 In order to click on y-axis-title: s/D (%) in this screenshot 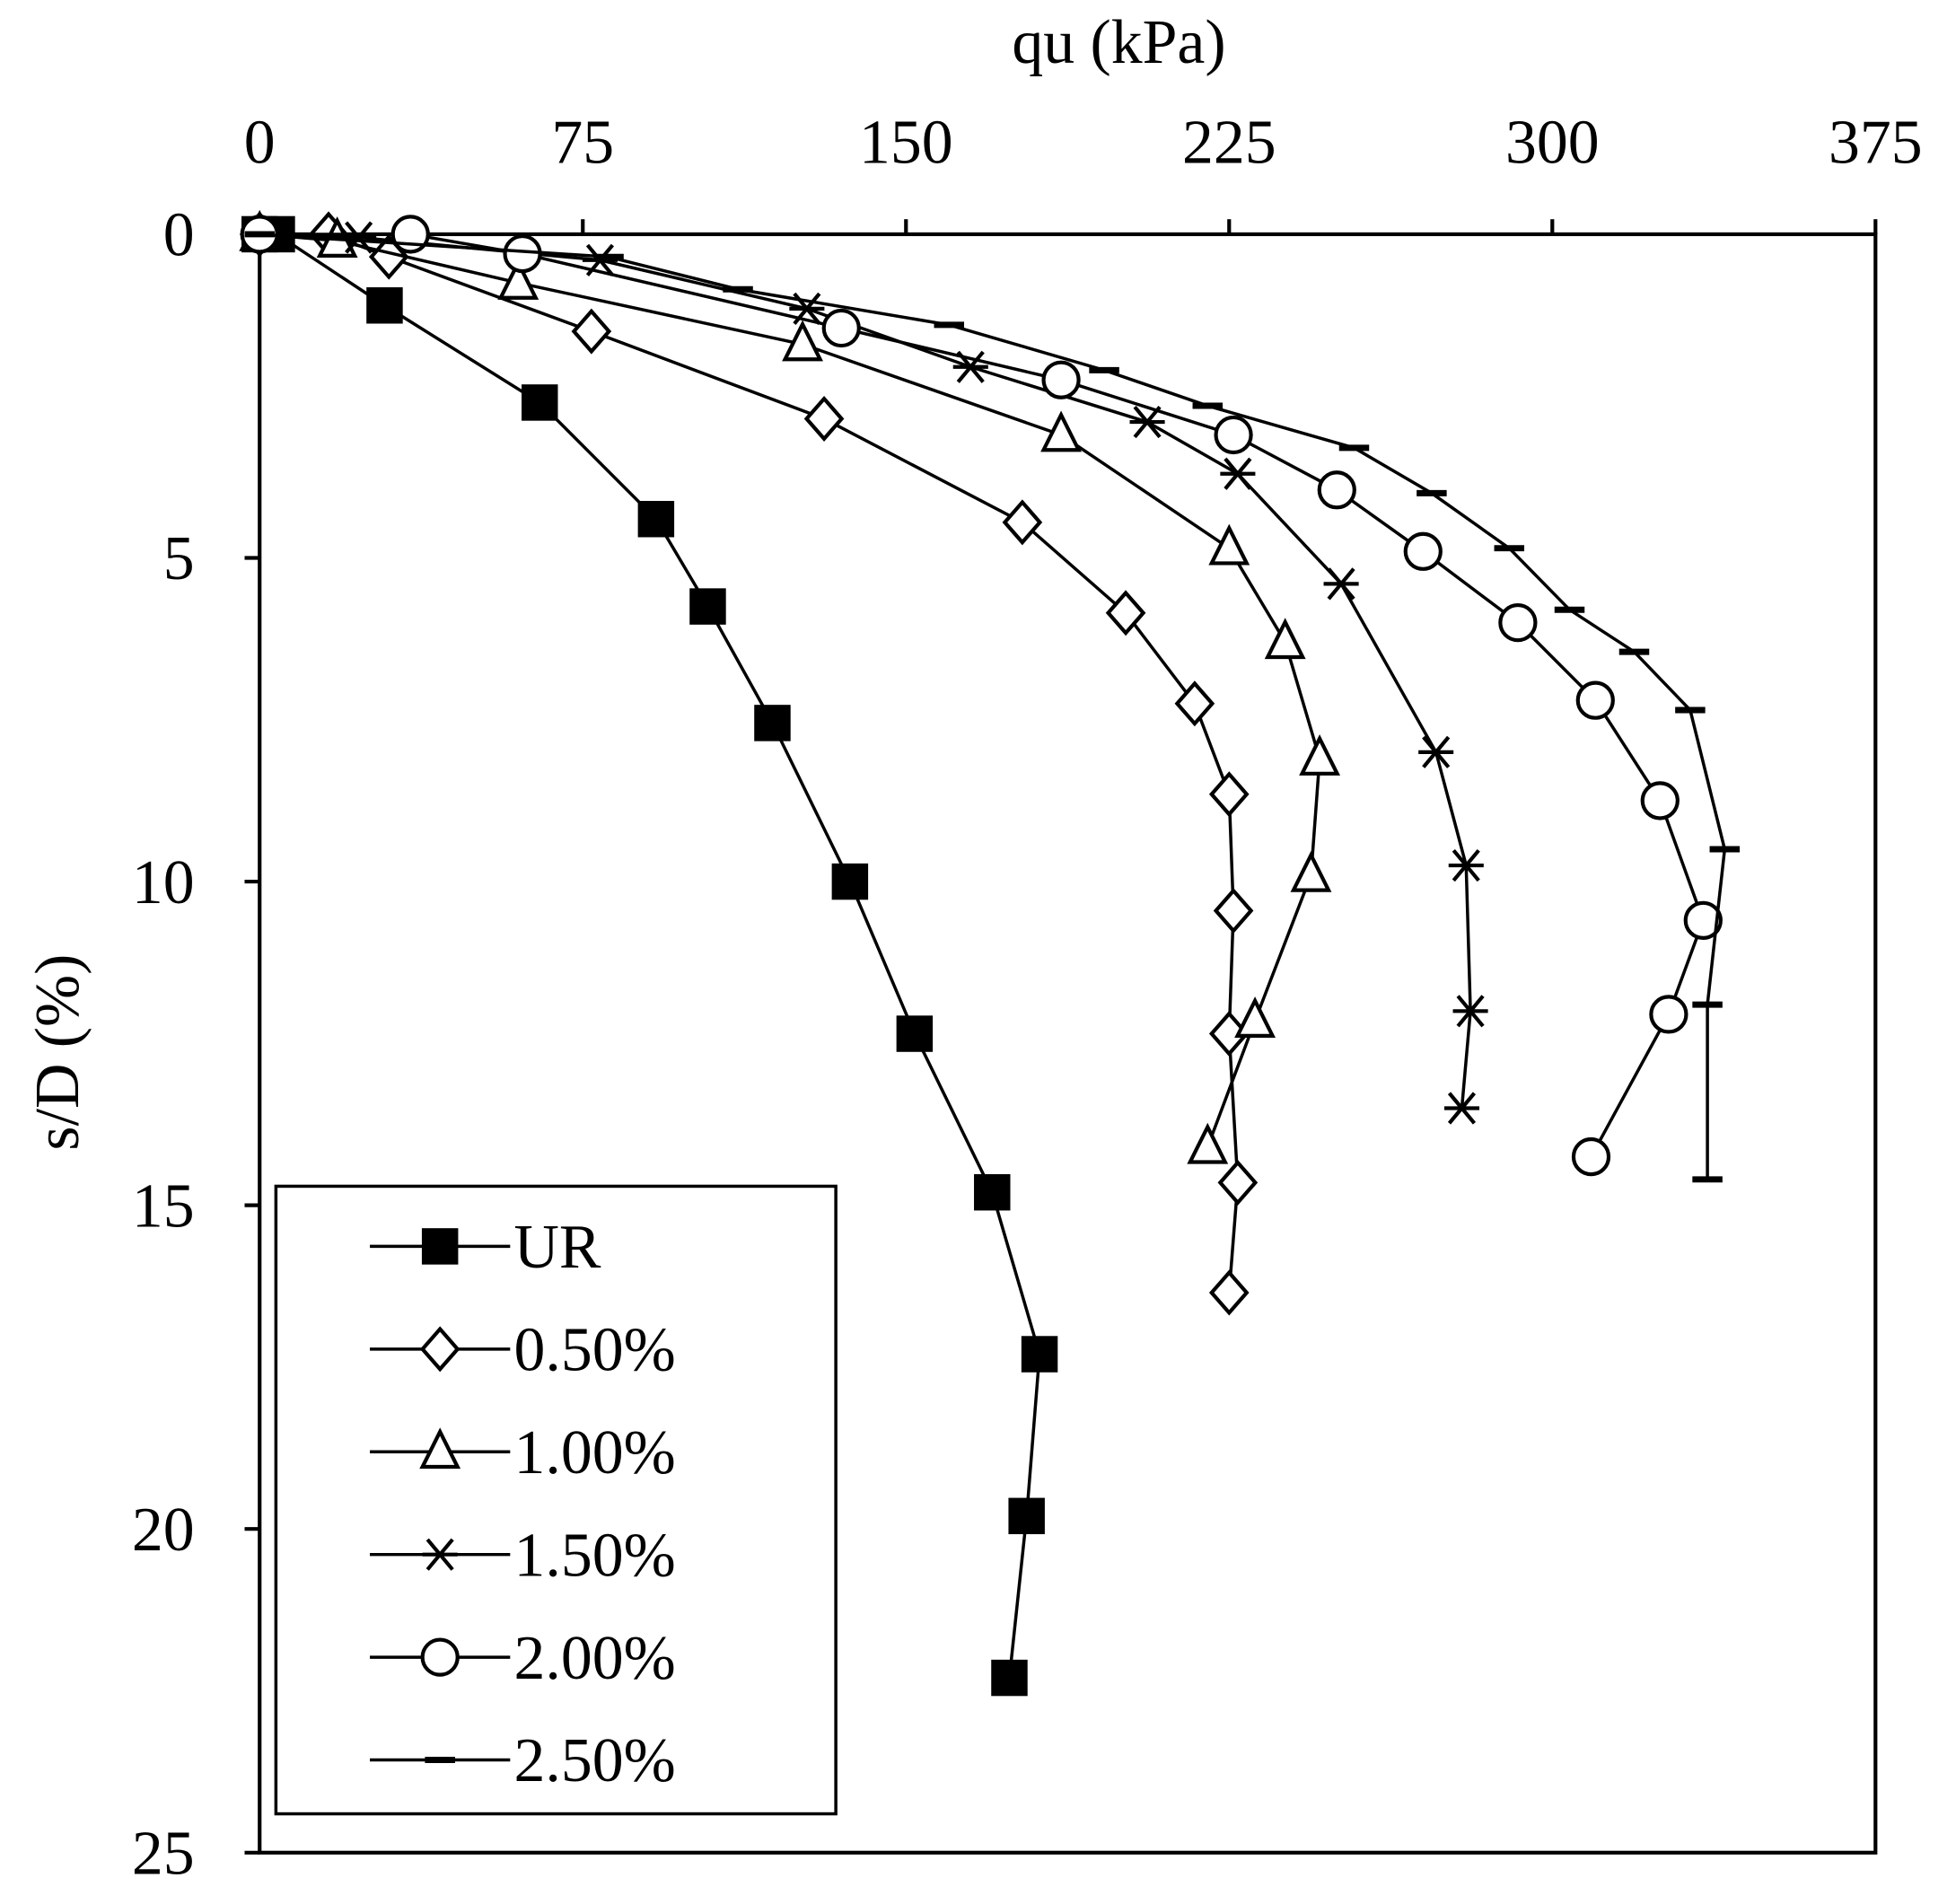, I will do `click(57, 1052)`.